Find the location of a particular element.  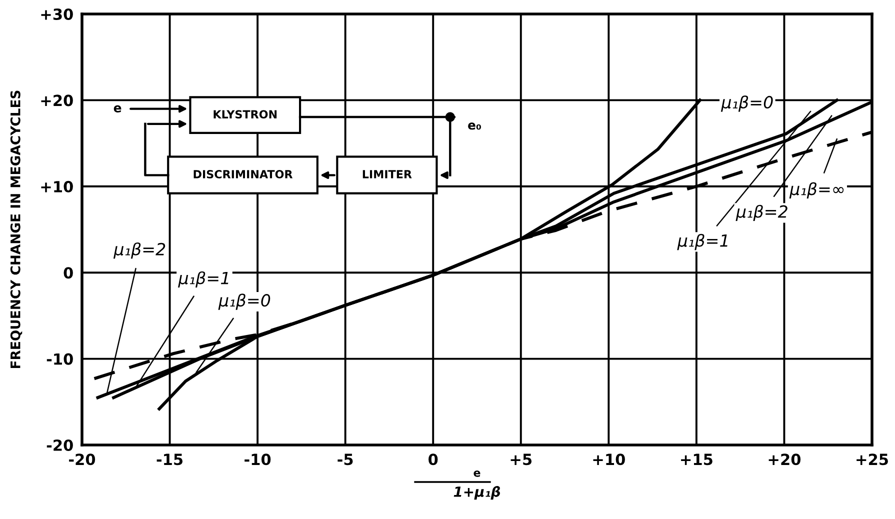

x-tick-label: -5 is located at coordinates (345, 460).